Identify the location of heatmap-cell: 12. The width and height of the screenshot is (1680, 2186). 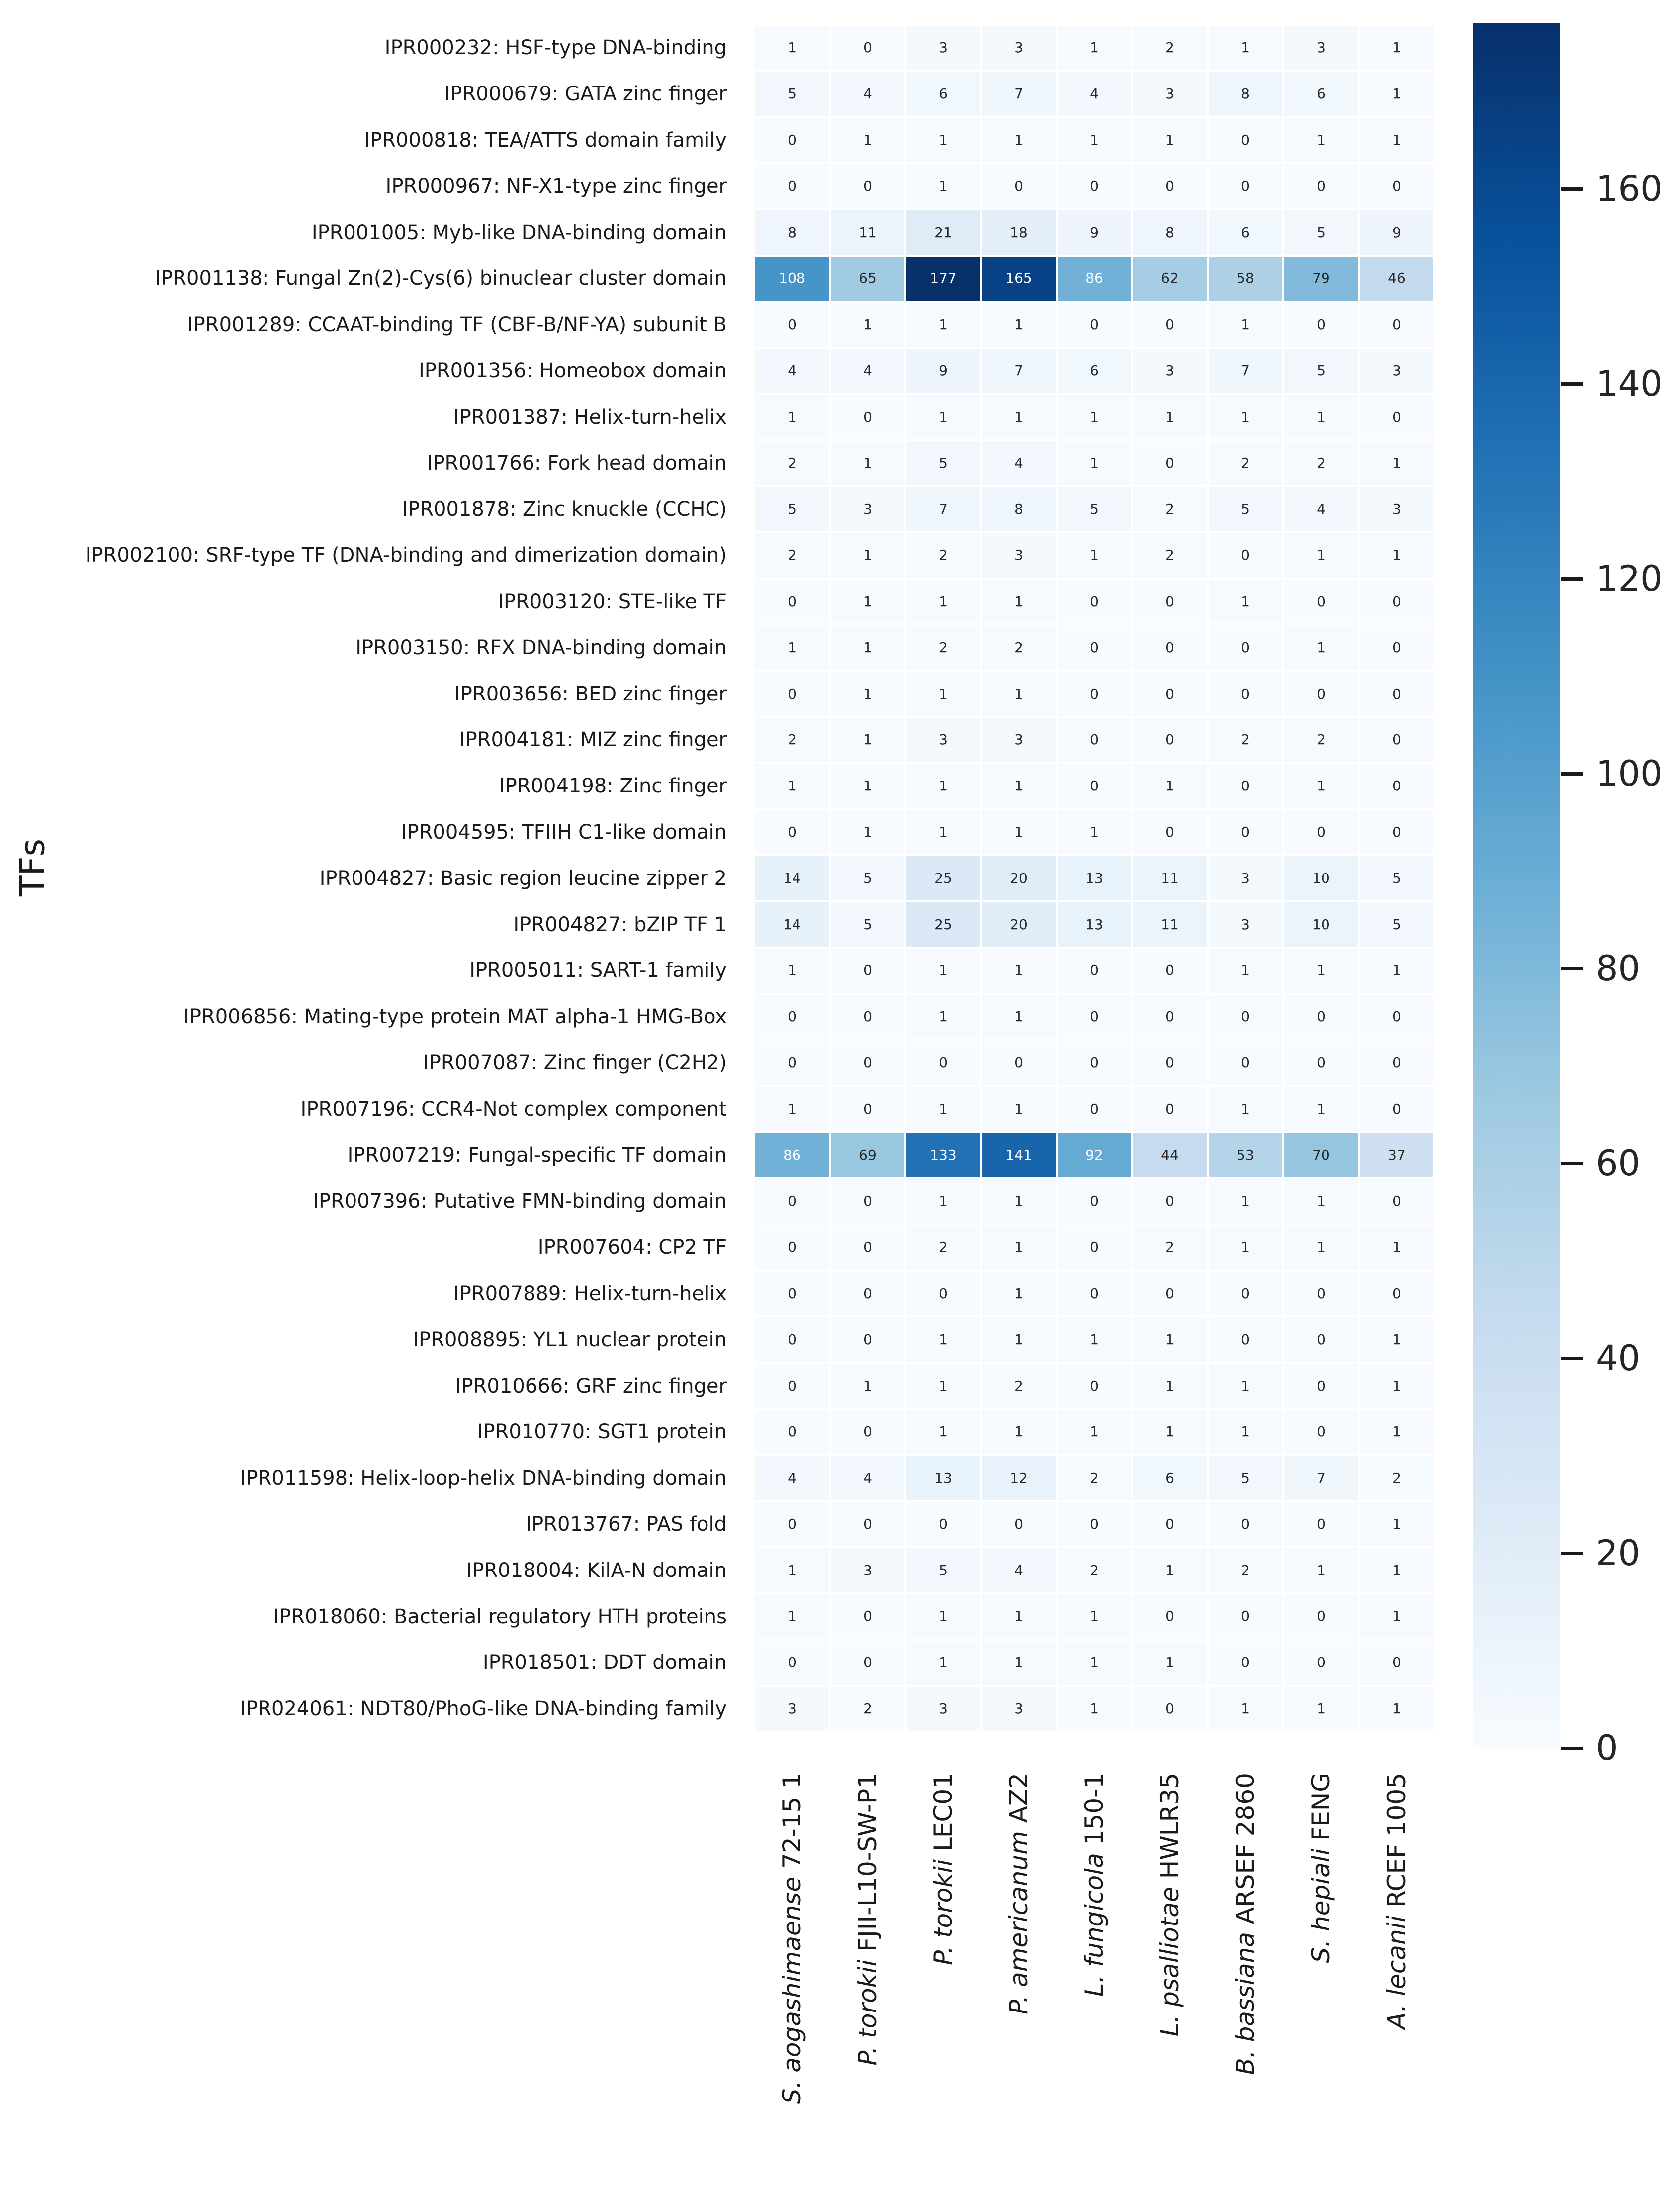
(1019, 1478).